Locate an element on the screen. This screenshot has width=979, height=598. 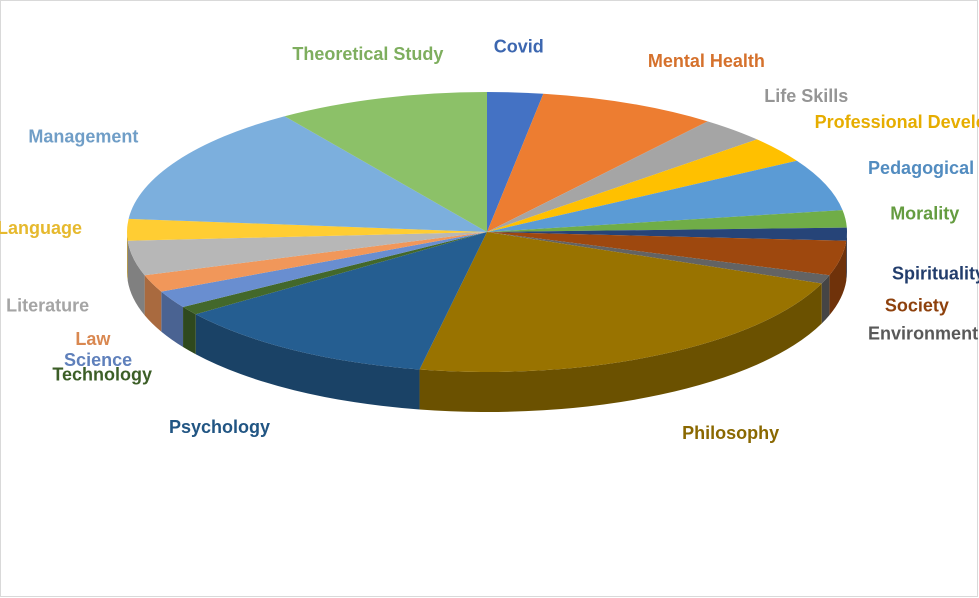
slice-label: Covid is located at coordinates (519, 46).